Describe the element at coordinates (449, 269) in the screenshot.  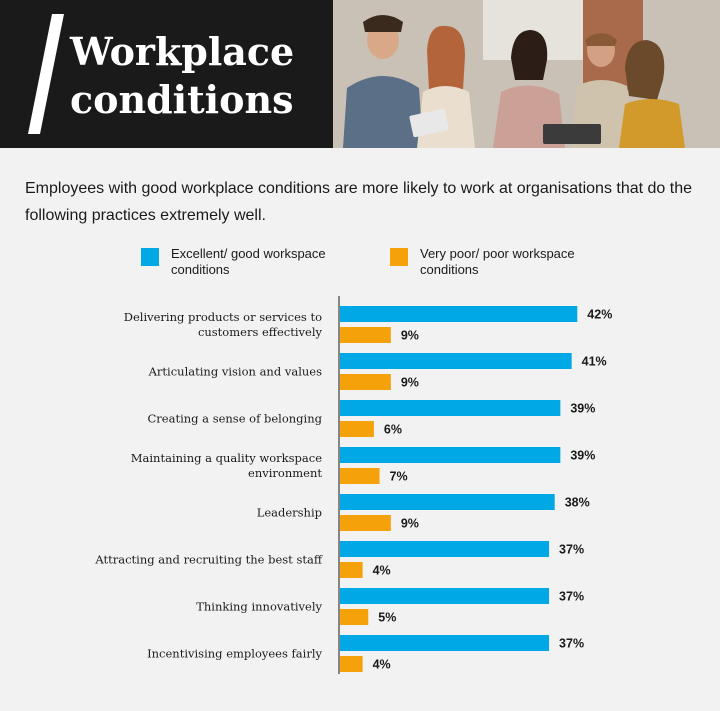
I see `legend-label-poor-line2: conditions` at that location.